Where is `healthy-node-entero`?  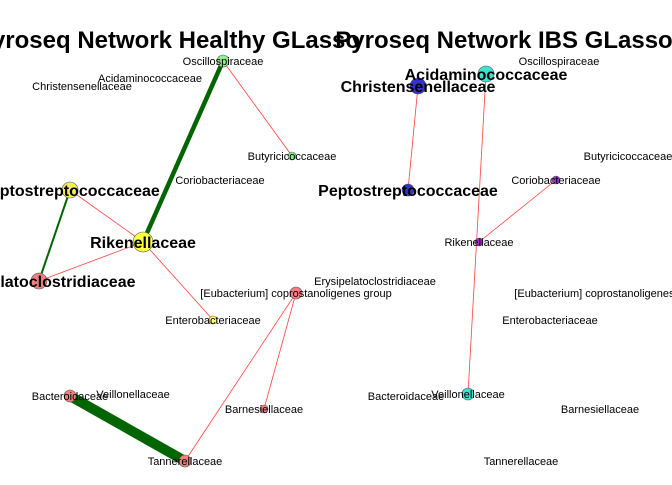
healthy-node-entero is located at coordinates (213, 320).